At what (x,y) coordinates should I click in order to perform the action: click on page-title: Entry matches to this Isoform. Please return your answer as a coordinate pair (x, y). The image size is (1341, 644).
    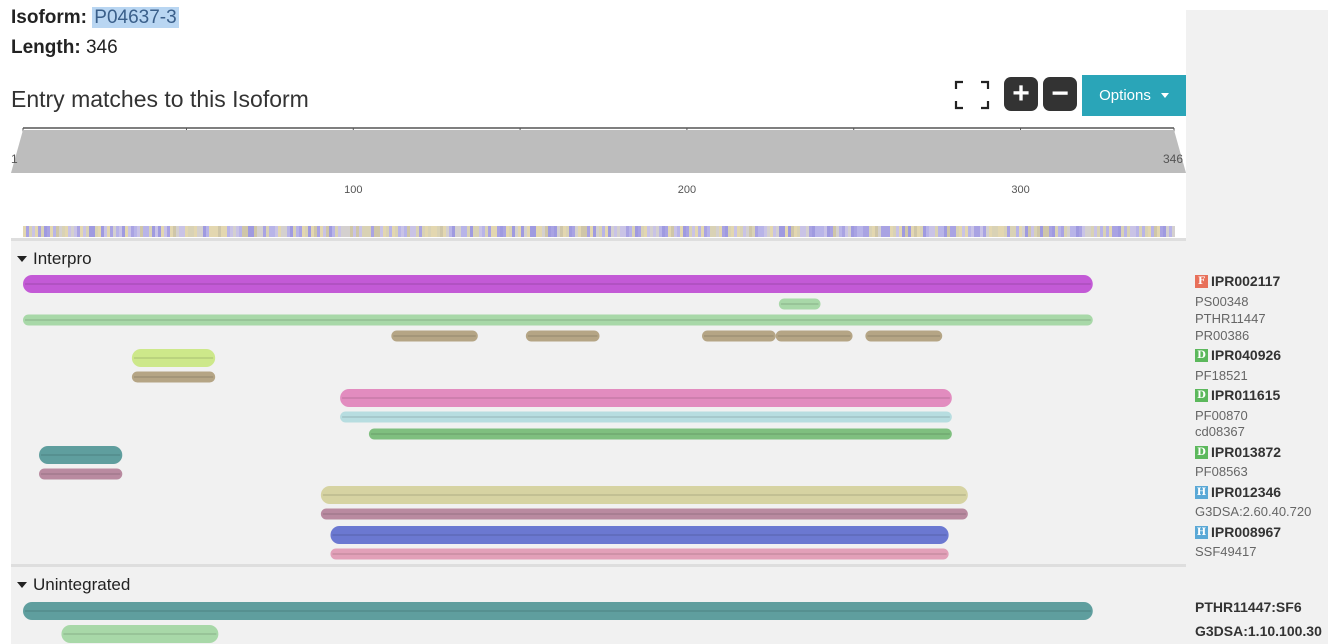
    Looking at the image, I should click on (160, 99).